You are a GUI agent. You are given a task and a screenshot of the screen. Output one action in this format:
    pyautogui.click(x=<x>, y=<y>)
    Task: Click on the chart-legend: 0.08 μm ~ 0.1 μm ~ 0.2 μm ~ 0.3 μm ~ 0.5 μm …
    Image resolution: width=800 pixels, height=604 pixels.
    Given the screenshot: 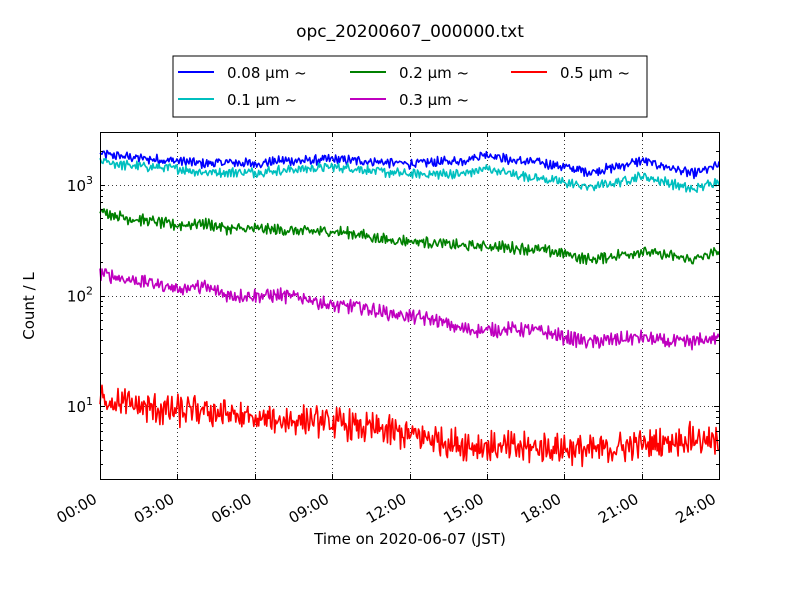 What is the action you would take?
    pyautogui.click(x=410, y=86)
    